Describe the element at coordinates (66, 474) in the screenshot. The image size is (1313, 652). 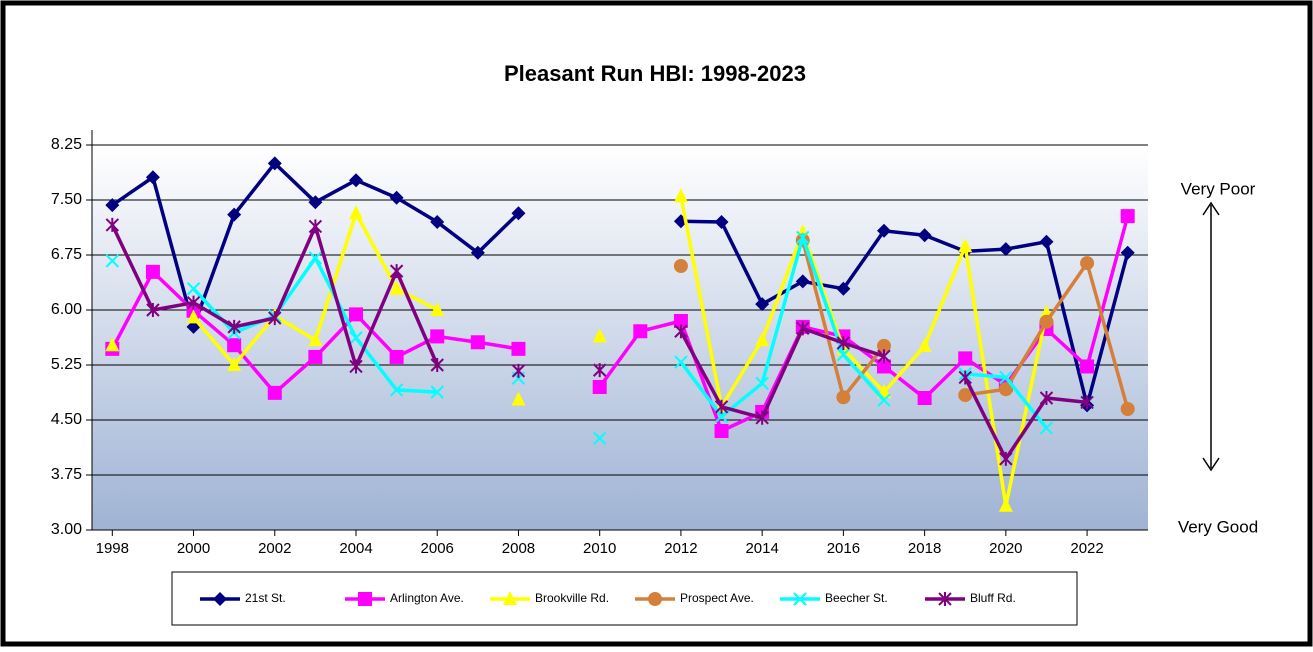
I see `y-tick-label: 3.75` at that location.